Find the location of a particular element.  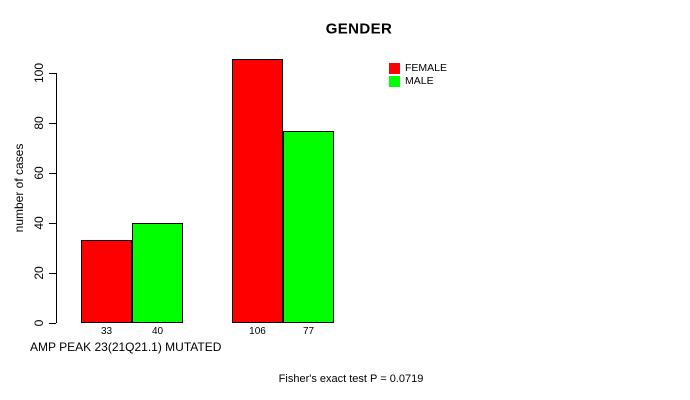

legend-label: FEMALE is located at coordinates (426, 68).